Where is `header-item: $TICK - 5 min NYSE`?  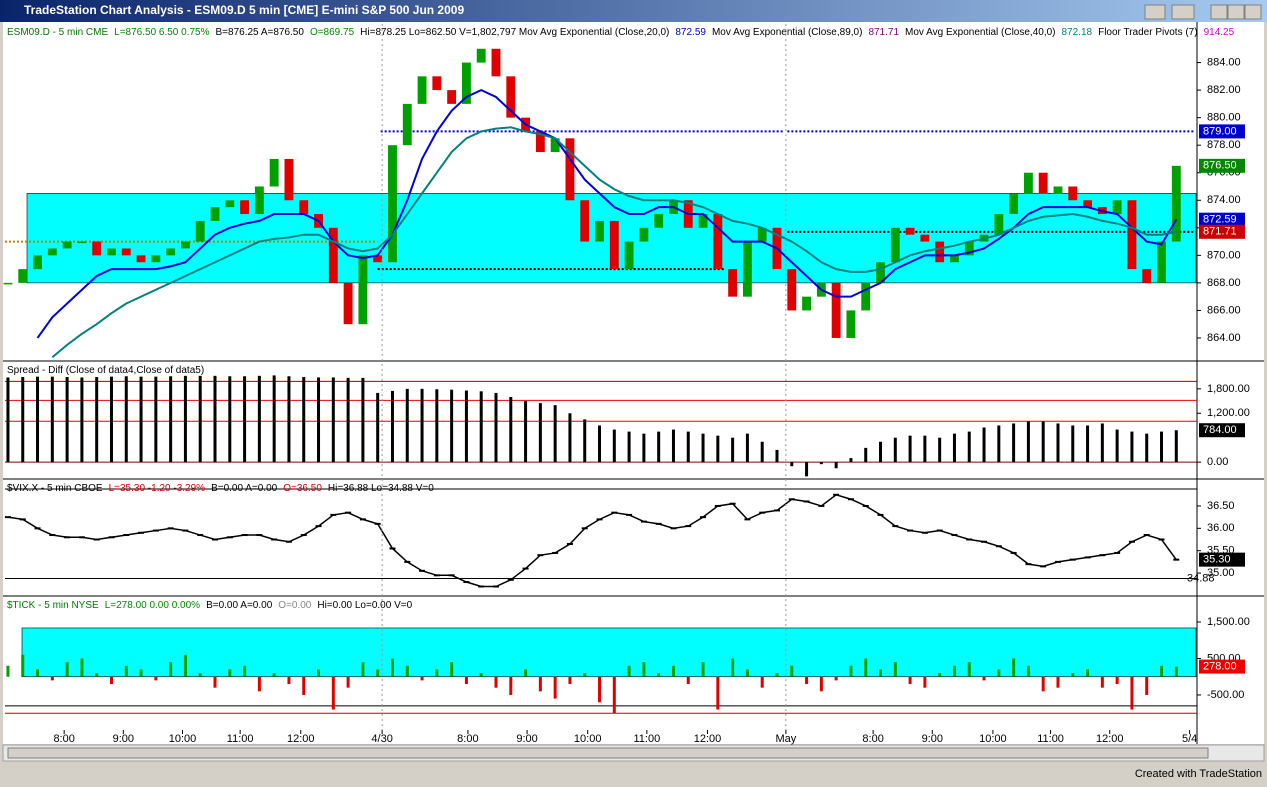 header-item: $TICK - 5 min NYSE is located at coordinates (53, 605).